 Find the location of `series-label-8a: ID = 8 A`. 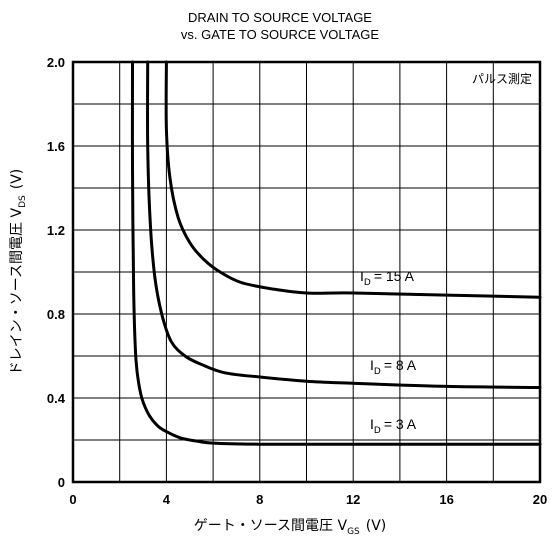

series-label-8a: ID = 8 A is located at coordinates (393, 367).